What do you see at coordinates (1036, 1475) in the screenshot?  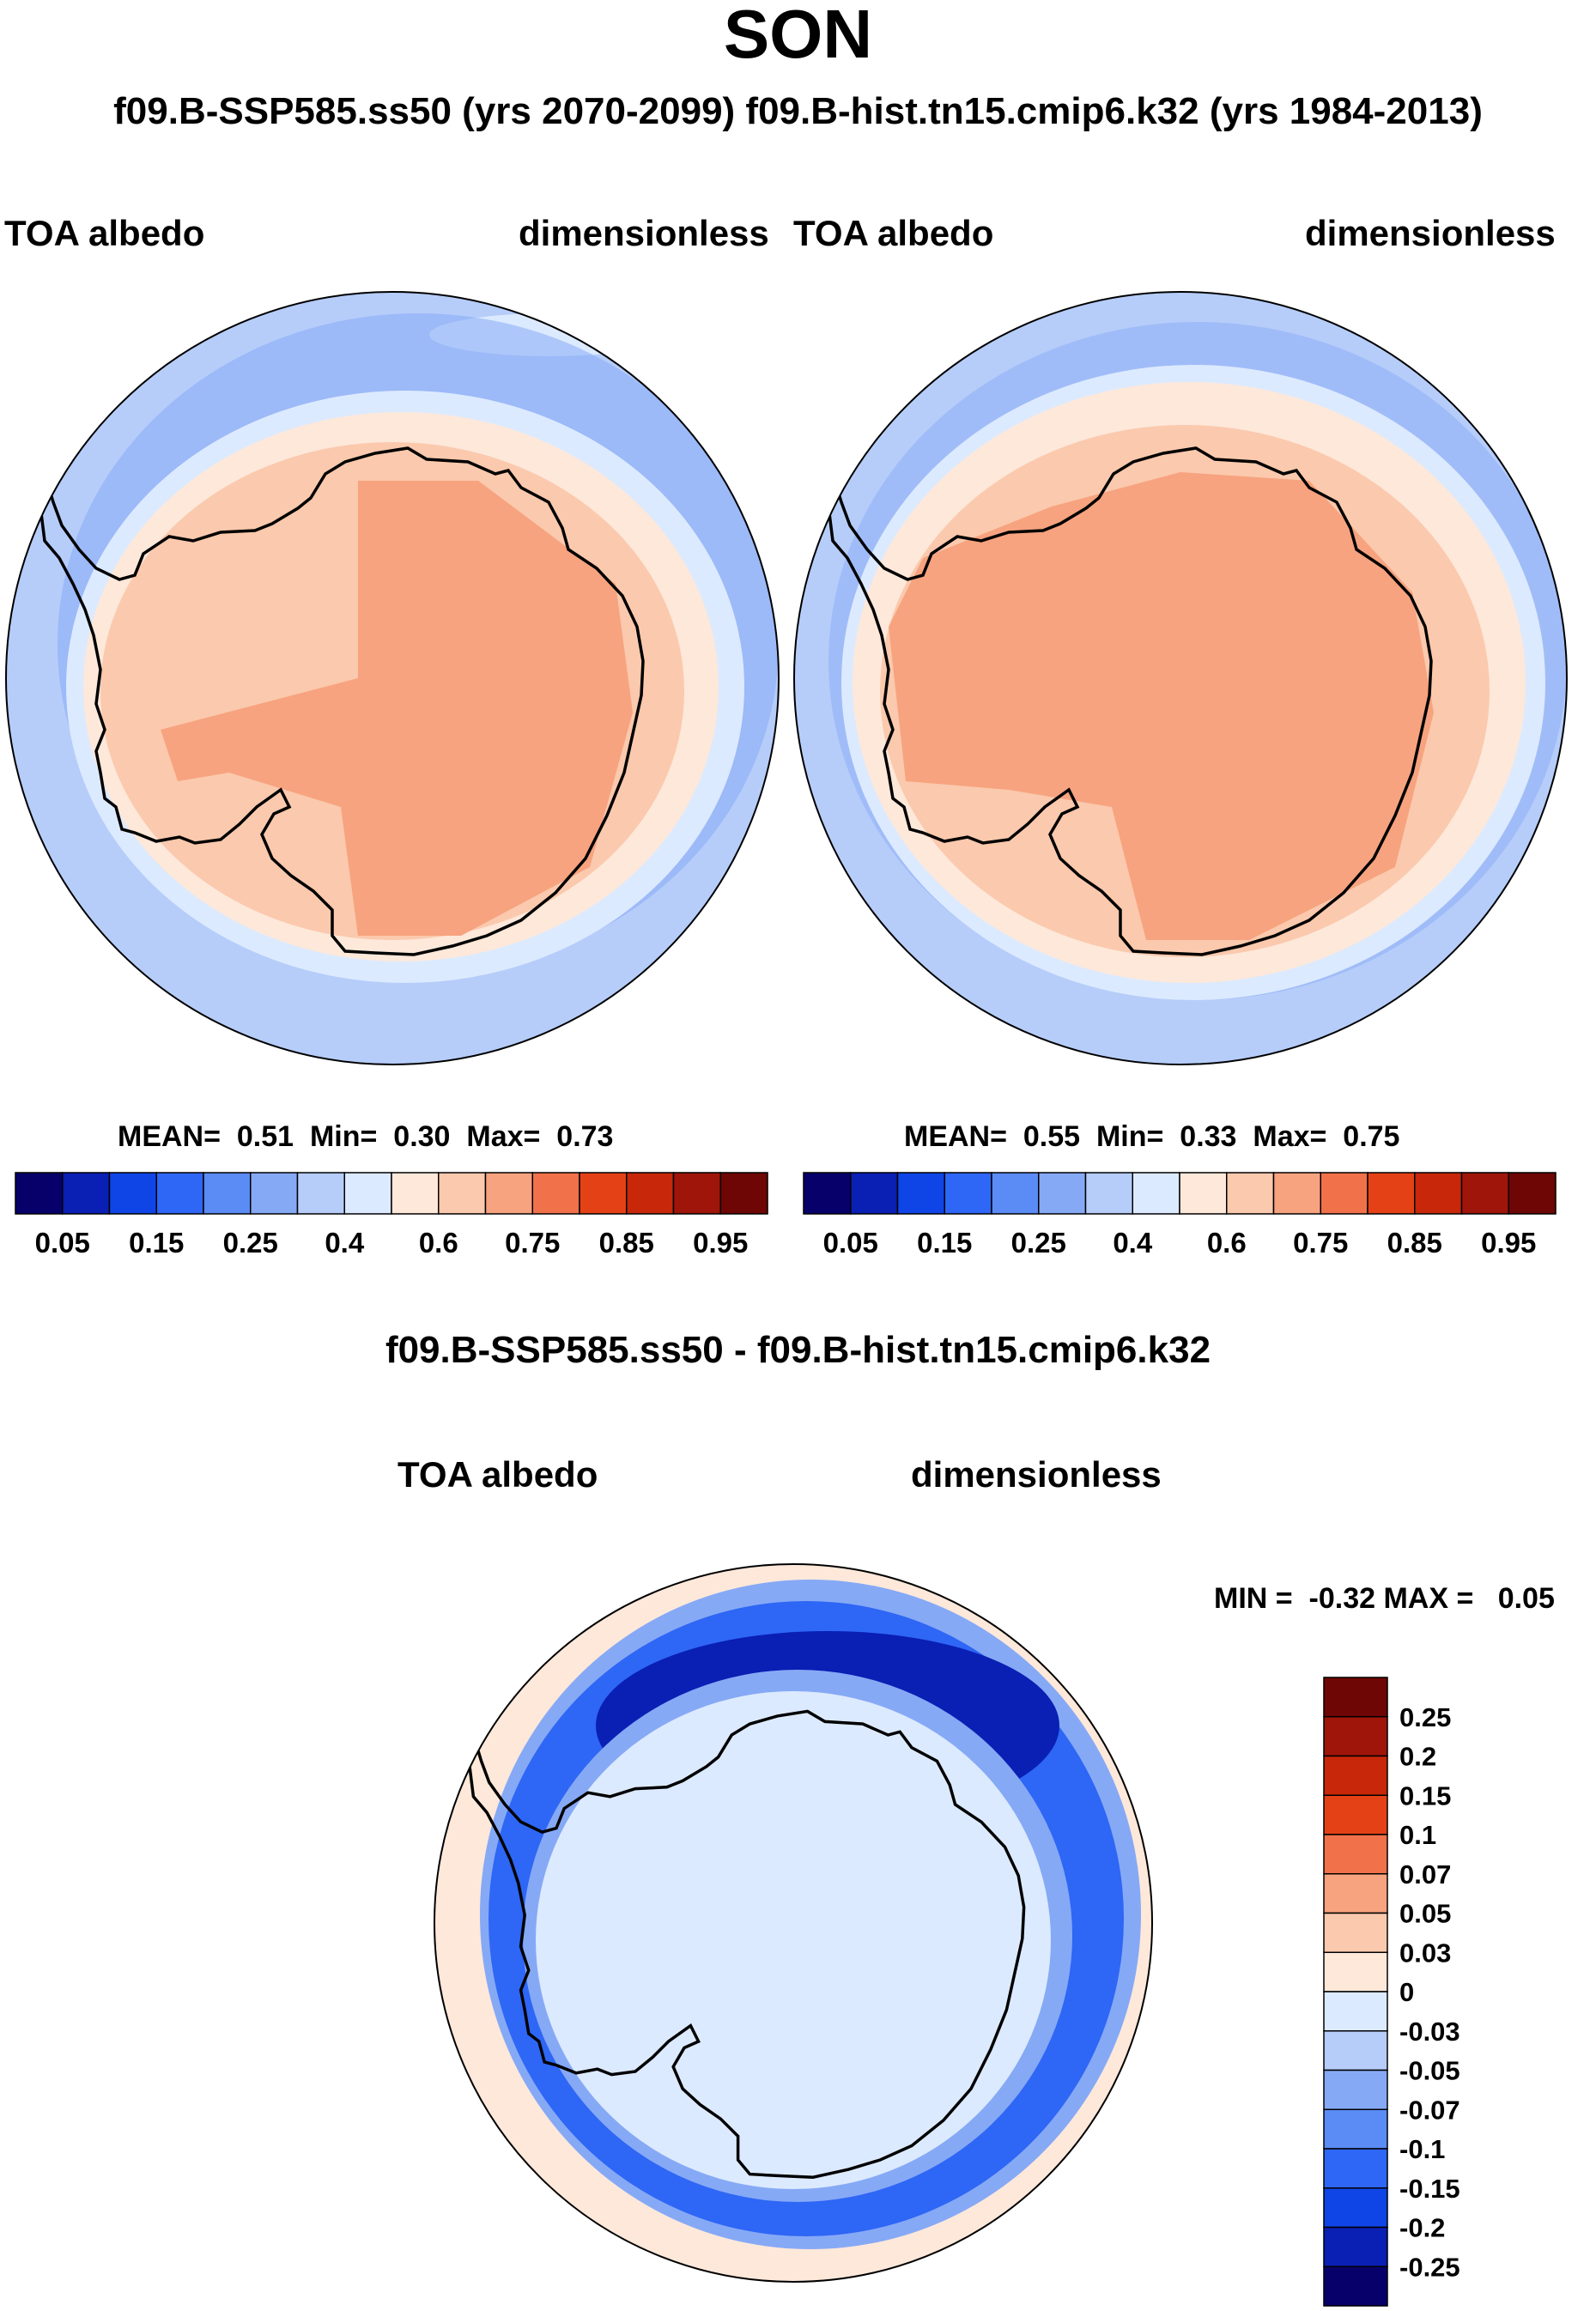 I see `difference-units: dimensionless` at bounding box center [1036, 1475].